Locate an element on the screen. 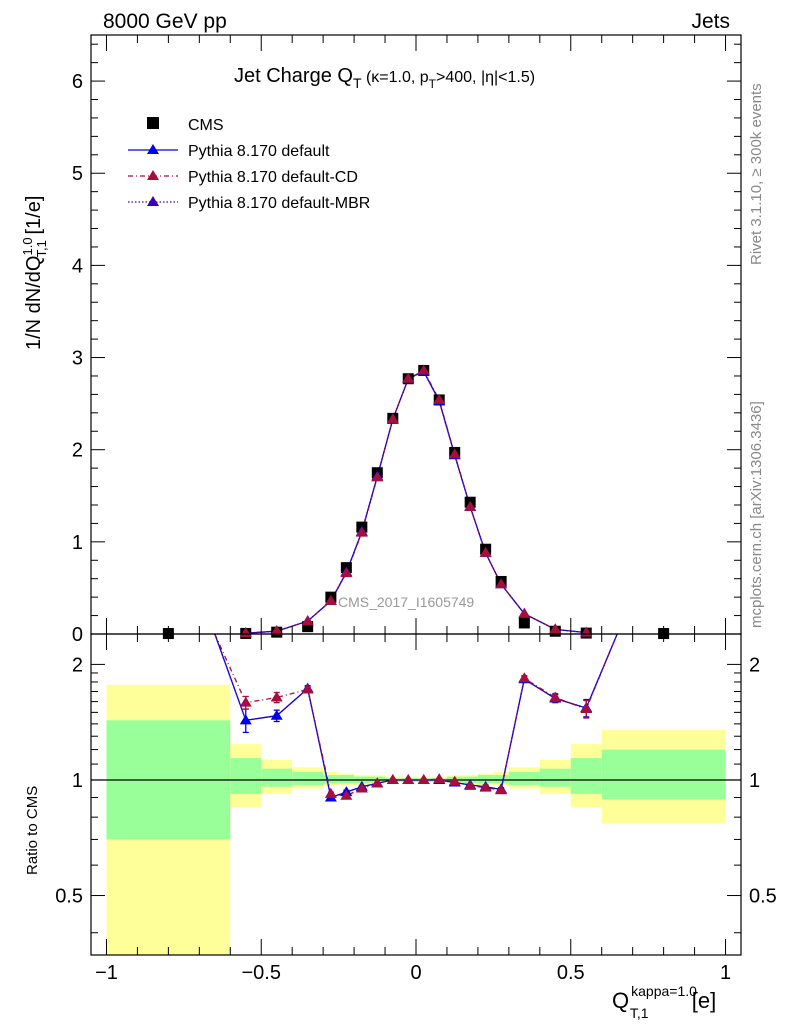 The width and height of the screenshot is (786, 1024). svg-text:Jet Charge QT (κ=1.0, pT>400,: Jet Charge QT (κ=1.0, pT>400, |η|<1.5) is located at coordinates (384, 78).